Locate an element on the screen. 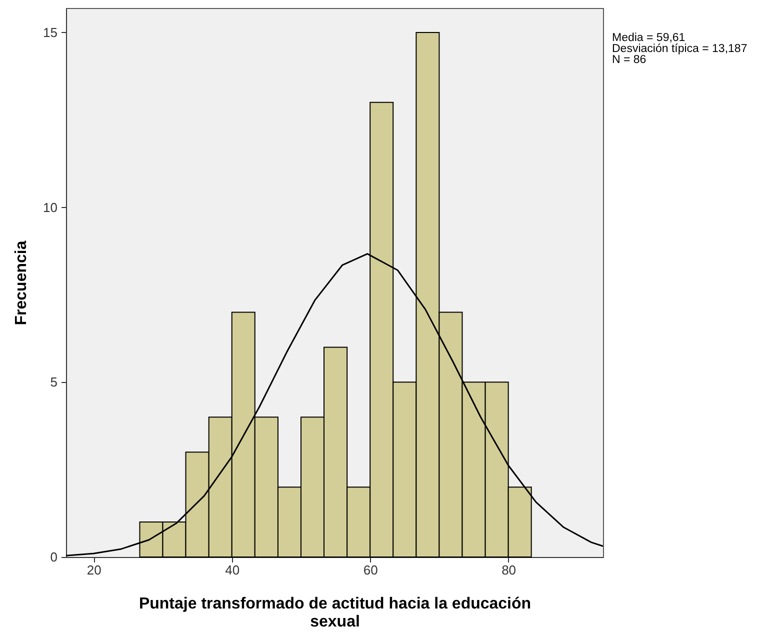 The image size is (779, 638). y-tick-label: 15 is located at coordinates (50, 32).